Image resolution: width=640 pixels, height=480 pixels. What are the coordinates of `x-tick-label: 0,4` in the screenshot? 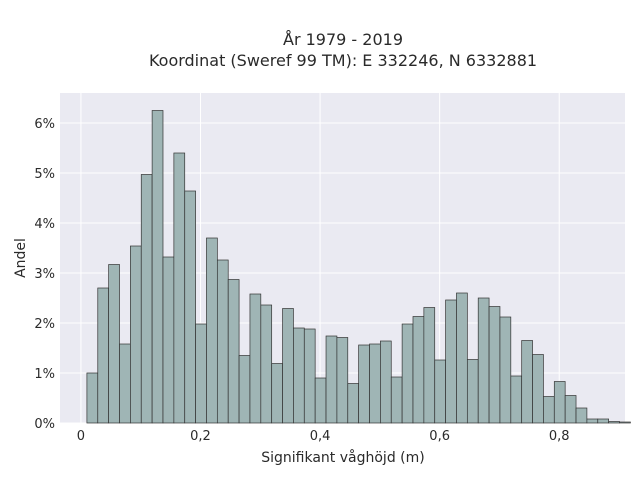 It's located at (320, 436).